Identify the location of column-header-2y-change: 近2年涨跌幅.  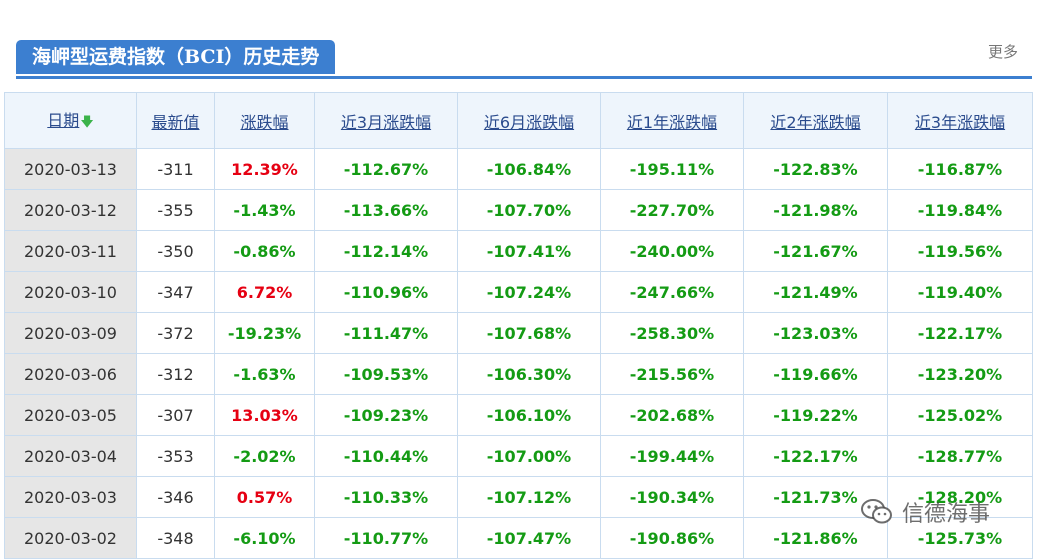
(815, 120).